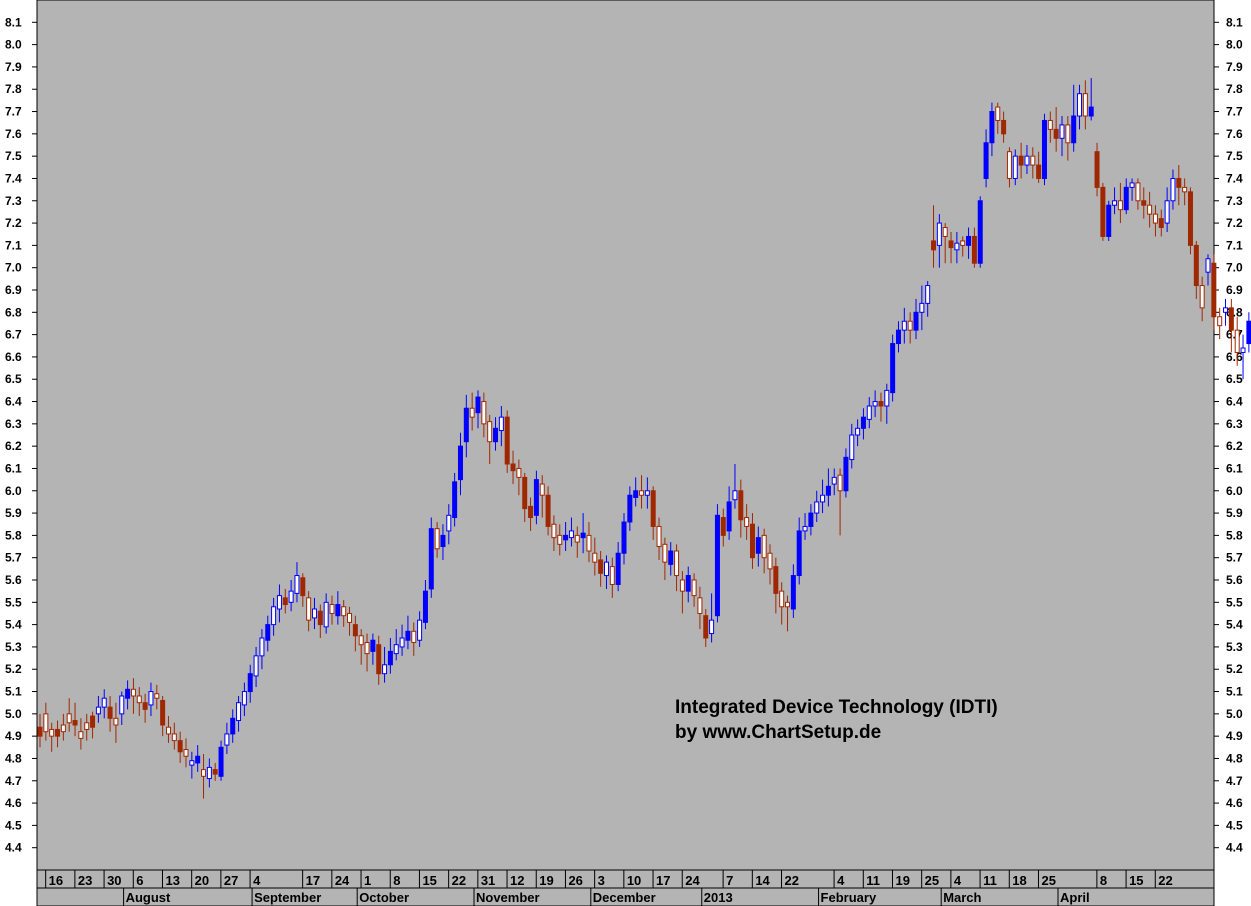 The width and height of the screenshot is (1251, 906). Describe the element at coordinates (624, 897) in the screenshot. I see `month-label: December` at that location.